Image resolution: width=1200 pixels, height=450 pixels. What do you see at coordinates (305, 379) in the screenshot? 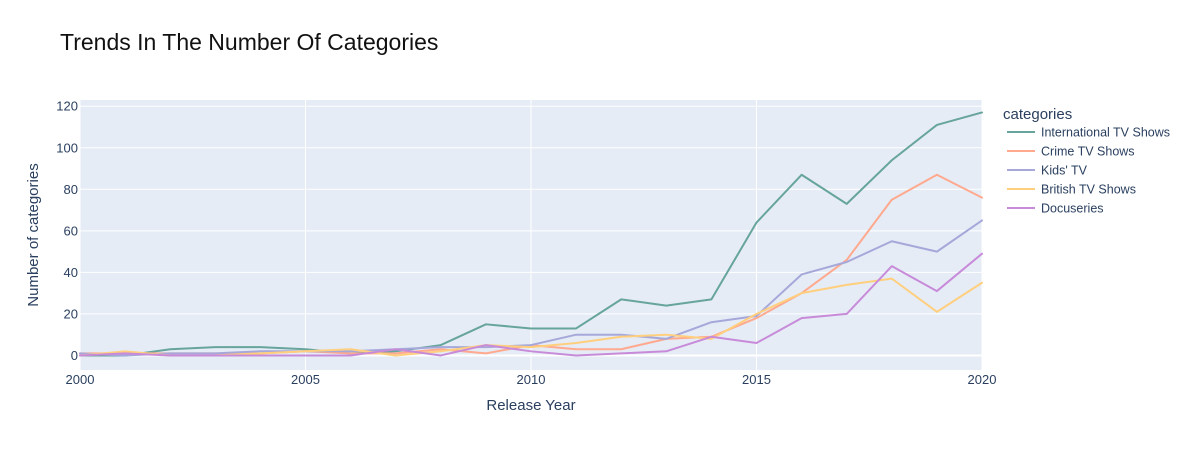
I see `x-tick-label-2005: 2005` at bounding box center [305, 379].